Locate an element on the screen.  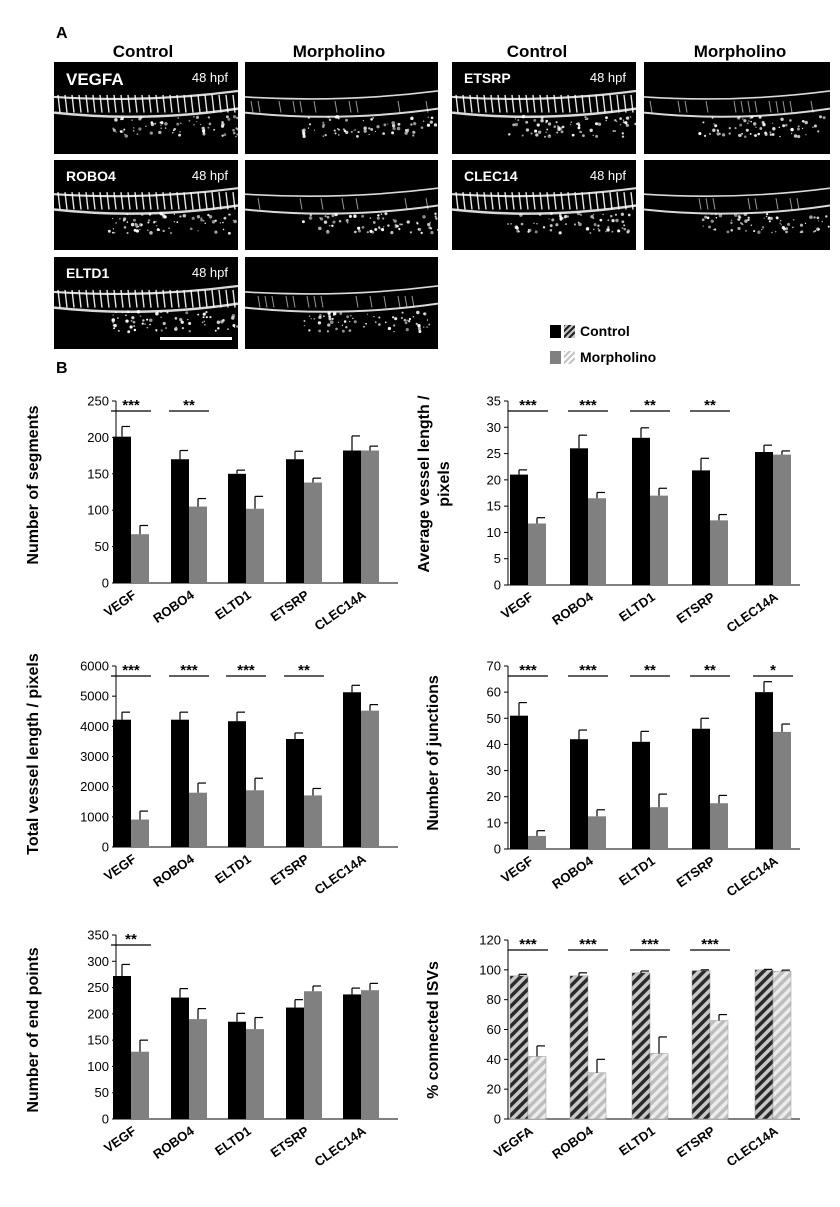
category-label: CLEC14A is located at coordinates (341, 1146).